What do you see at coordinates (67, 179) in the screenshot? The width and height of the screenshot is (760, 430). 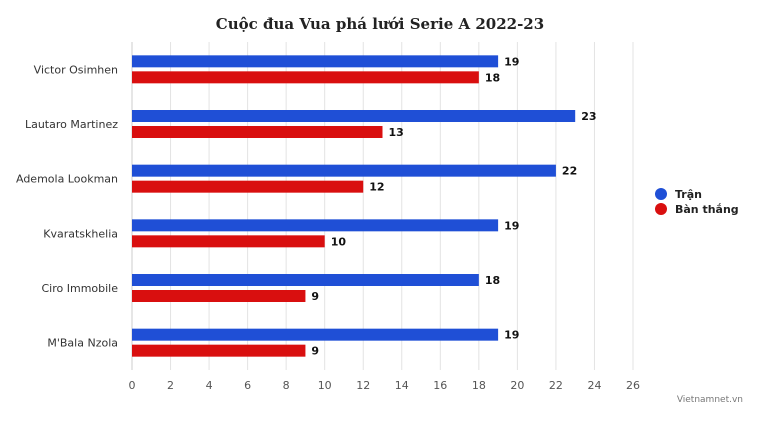 I see `category-label: Ademola Lookman` at bounding box center [67, 179].